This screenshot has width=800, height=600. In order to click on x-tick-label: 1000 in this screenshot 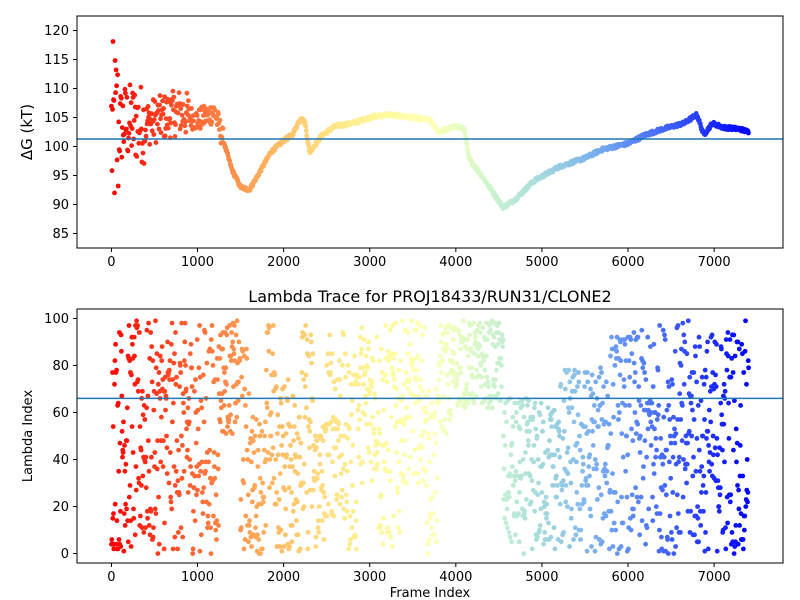, I will do `click(197, 262)`.